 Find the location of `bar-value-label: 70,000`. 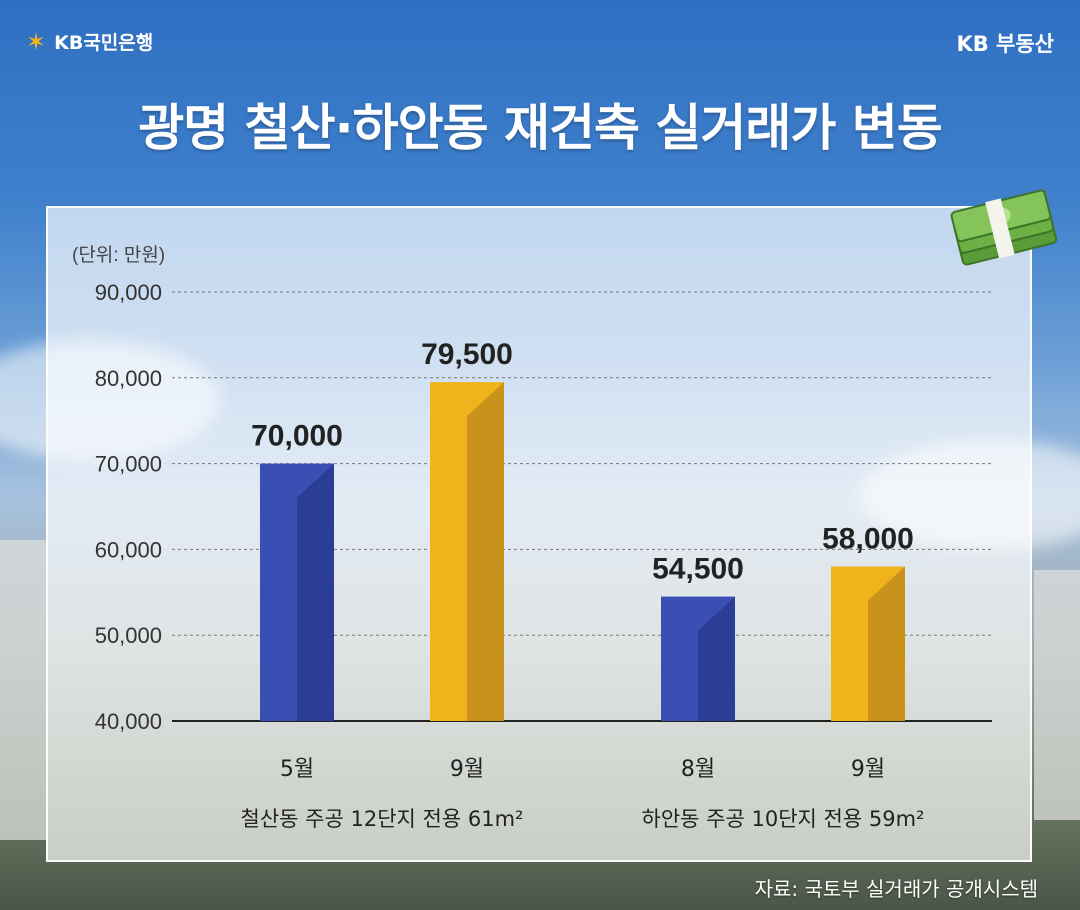

bar-value-label: 70,000 is located at coordinates (297, 436).